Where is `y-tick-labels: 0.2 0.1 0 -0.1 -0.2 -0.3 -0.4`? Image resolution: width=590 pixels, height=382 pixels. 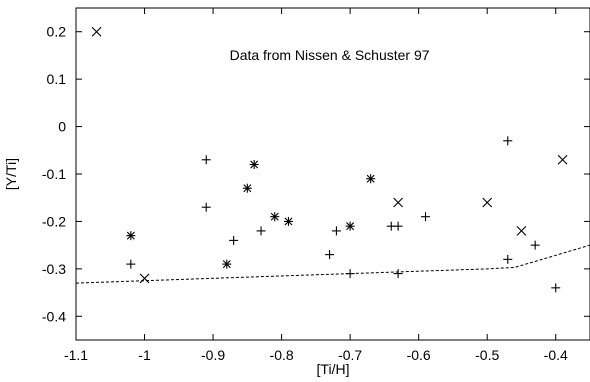
y-tick-labels: 0.2 0.1 0 -0.1 -0.2 -0.3 -0.4 is located at coordinates (54, 174).